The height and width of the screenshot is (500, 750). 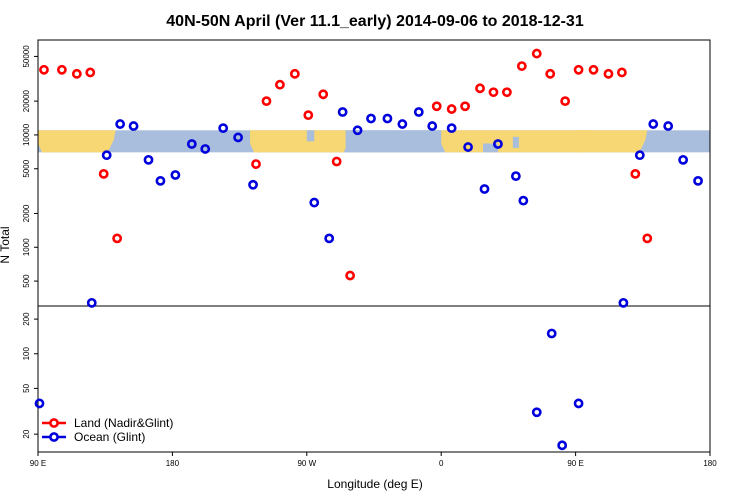 I want to click on map-band, so click(x=374, y=141).